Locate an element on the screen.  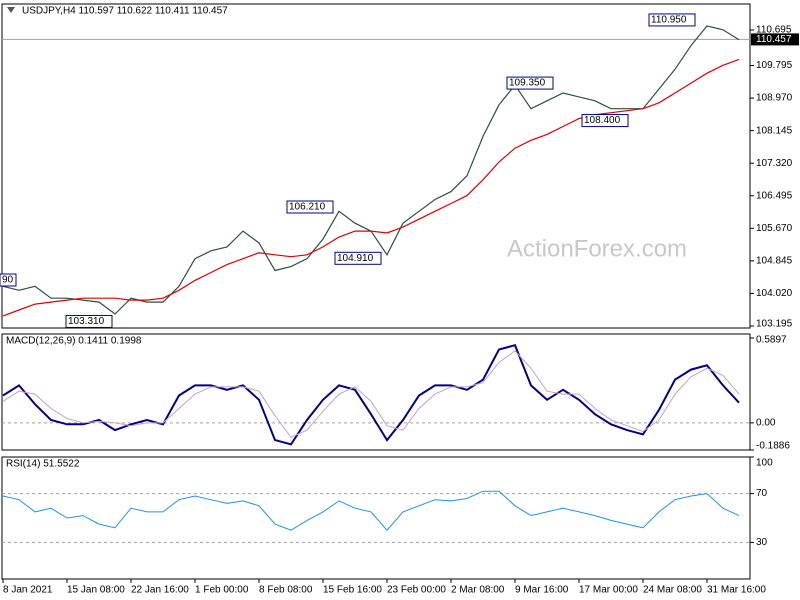
watermark: ActionForex.com is located at coordinates (597, 248).